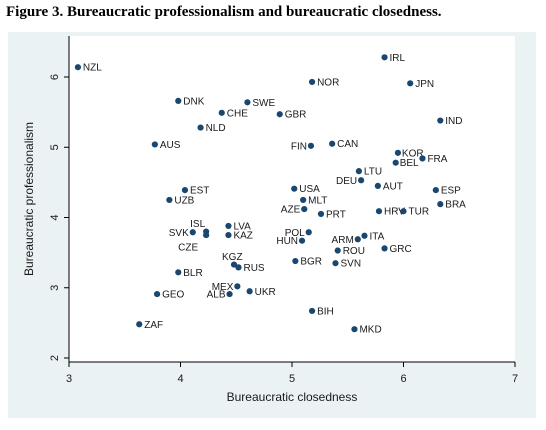 The height and width of the screenshot is (430, 546). I want to click on point-label-rou: ROU, so click(354, 251).